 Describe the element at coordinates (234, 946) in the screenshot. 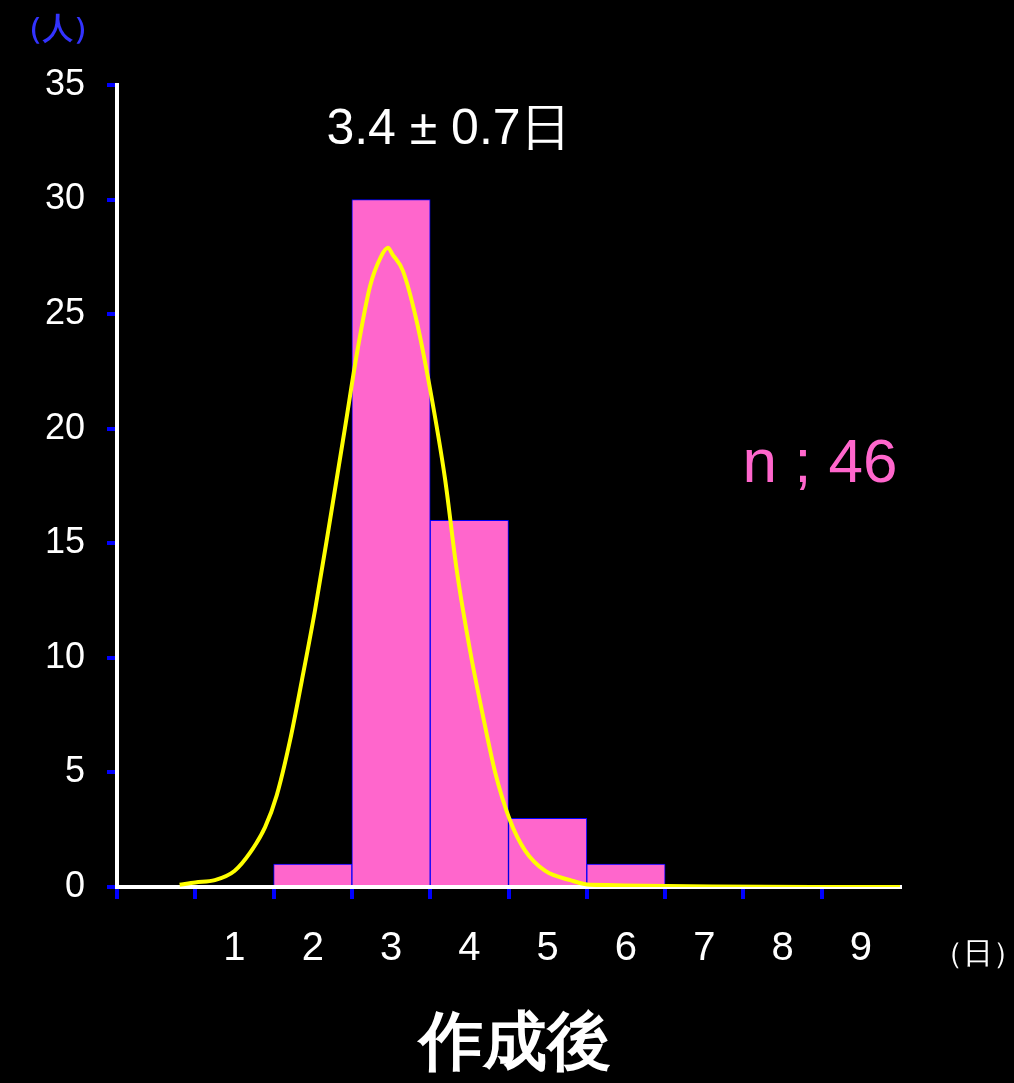

I see `x-tick-label: 1` at that location.